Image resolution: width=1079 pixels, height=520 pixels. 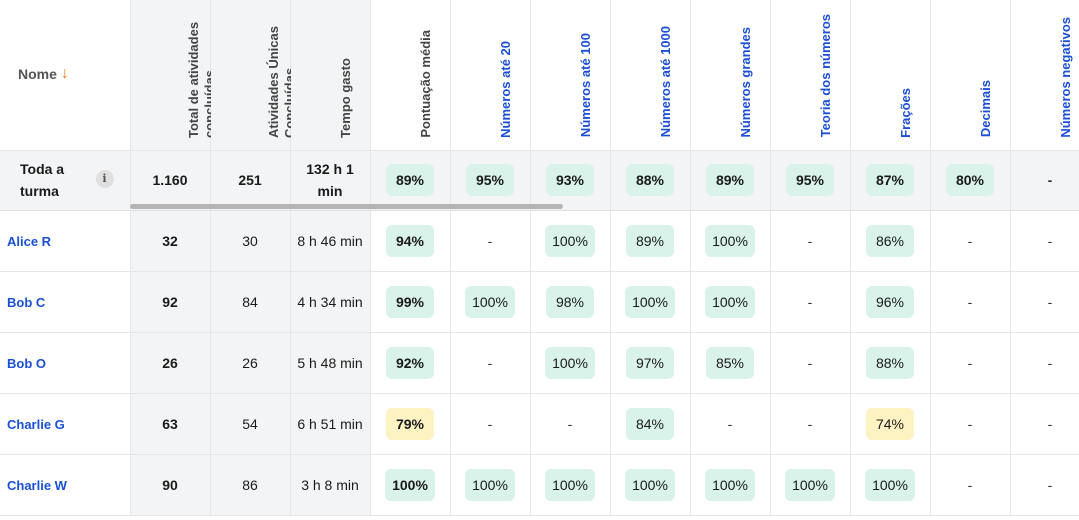 What do you see at coordinates (26, 363) in the screenshot?
I see `student-name-link: Bob O` at bounding box center [26, 363].